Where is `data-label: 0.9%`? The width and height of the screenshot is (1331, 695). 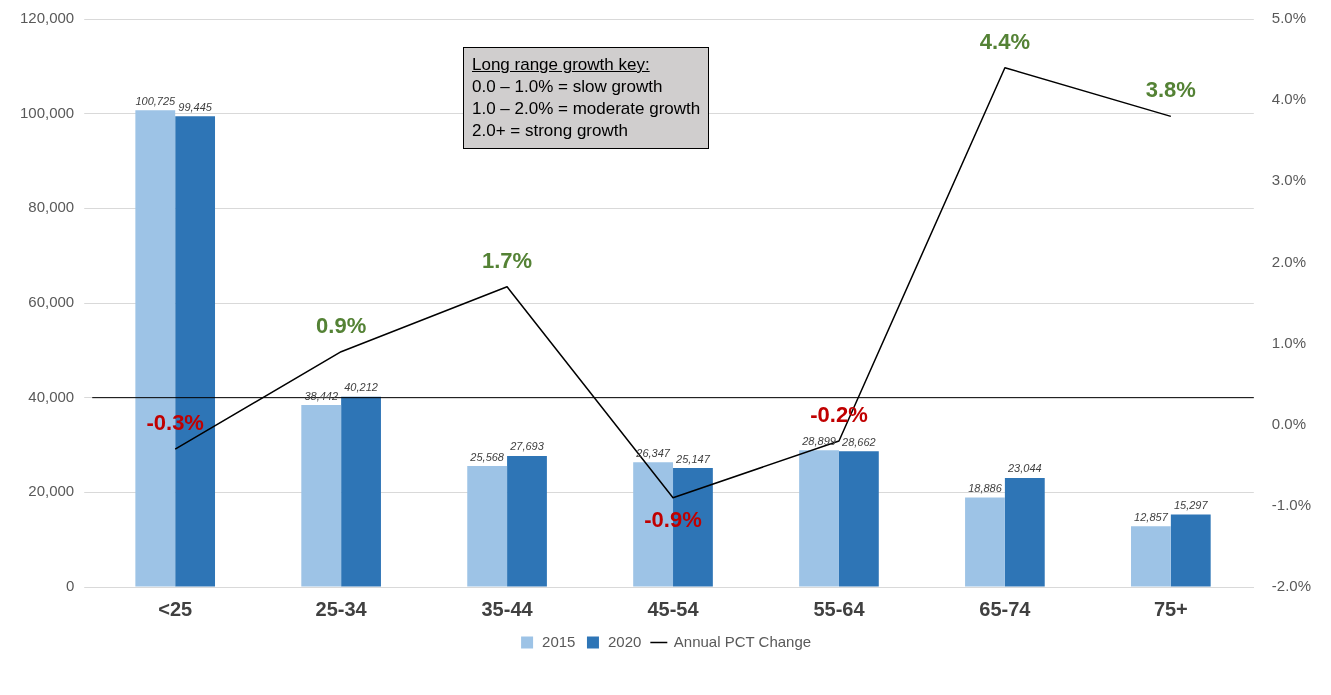
data-label: 0.9% is located at coordinates (341, 325).